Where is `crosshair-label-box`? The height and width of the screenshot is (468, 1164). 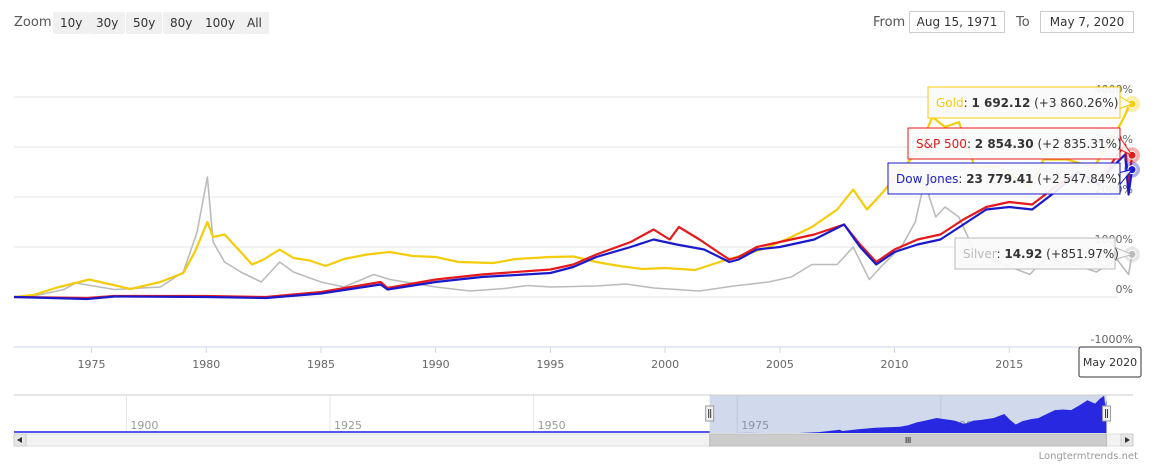
crosshair-label-box is located at coordinates (1110, 362).